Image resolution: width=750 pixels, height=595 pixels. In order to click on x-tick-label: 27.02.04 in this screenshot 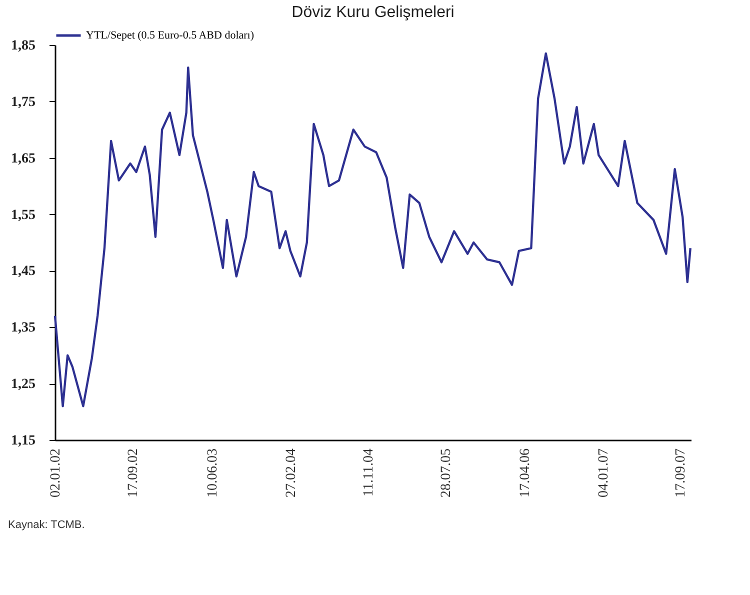, I will do `click(292, 473)`.